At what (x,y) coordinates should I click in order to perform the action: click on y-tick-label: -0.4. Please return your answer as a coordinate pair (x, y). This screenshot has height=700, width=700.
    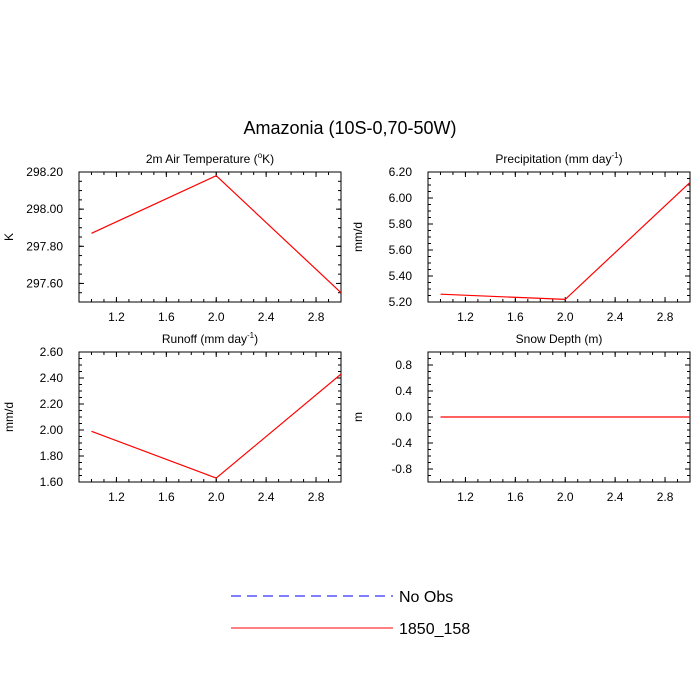
    Looking at the image, I should click on (401, 443).